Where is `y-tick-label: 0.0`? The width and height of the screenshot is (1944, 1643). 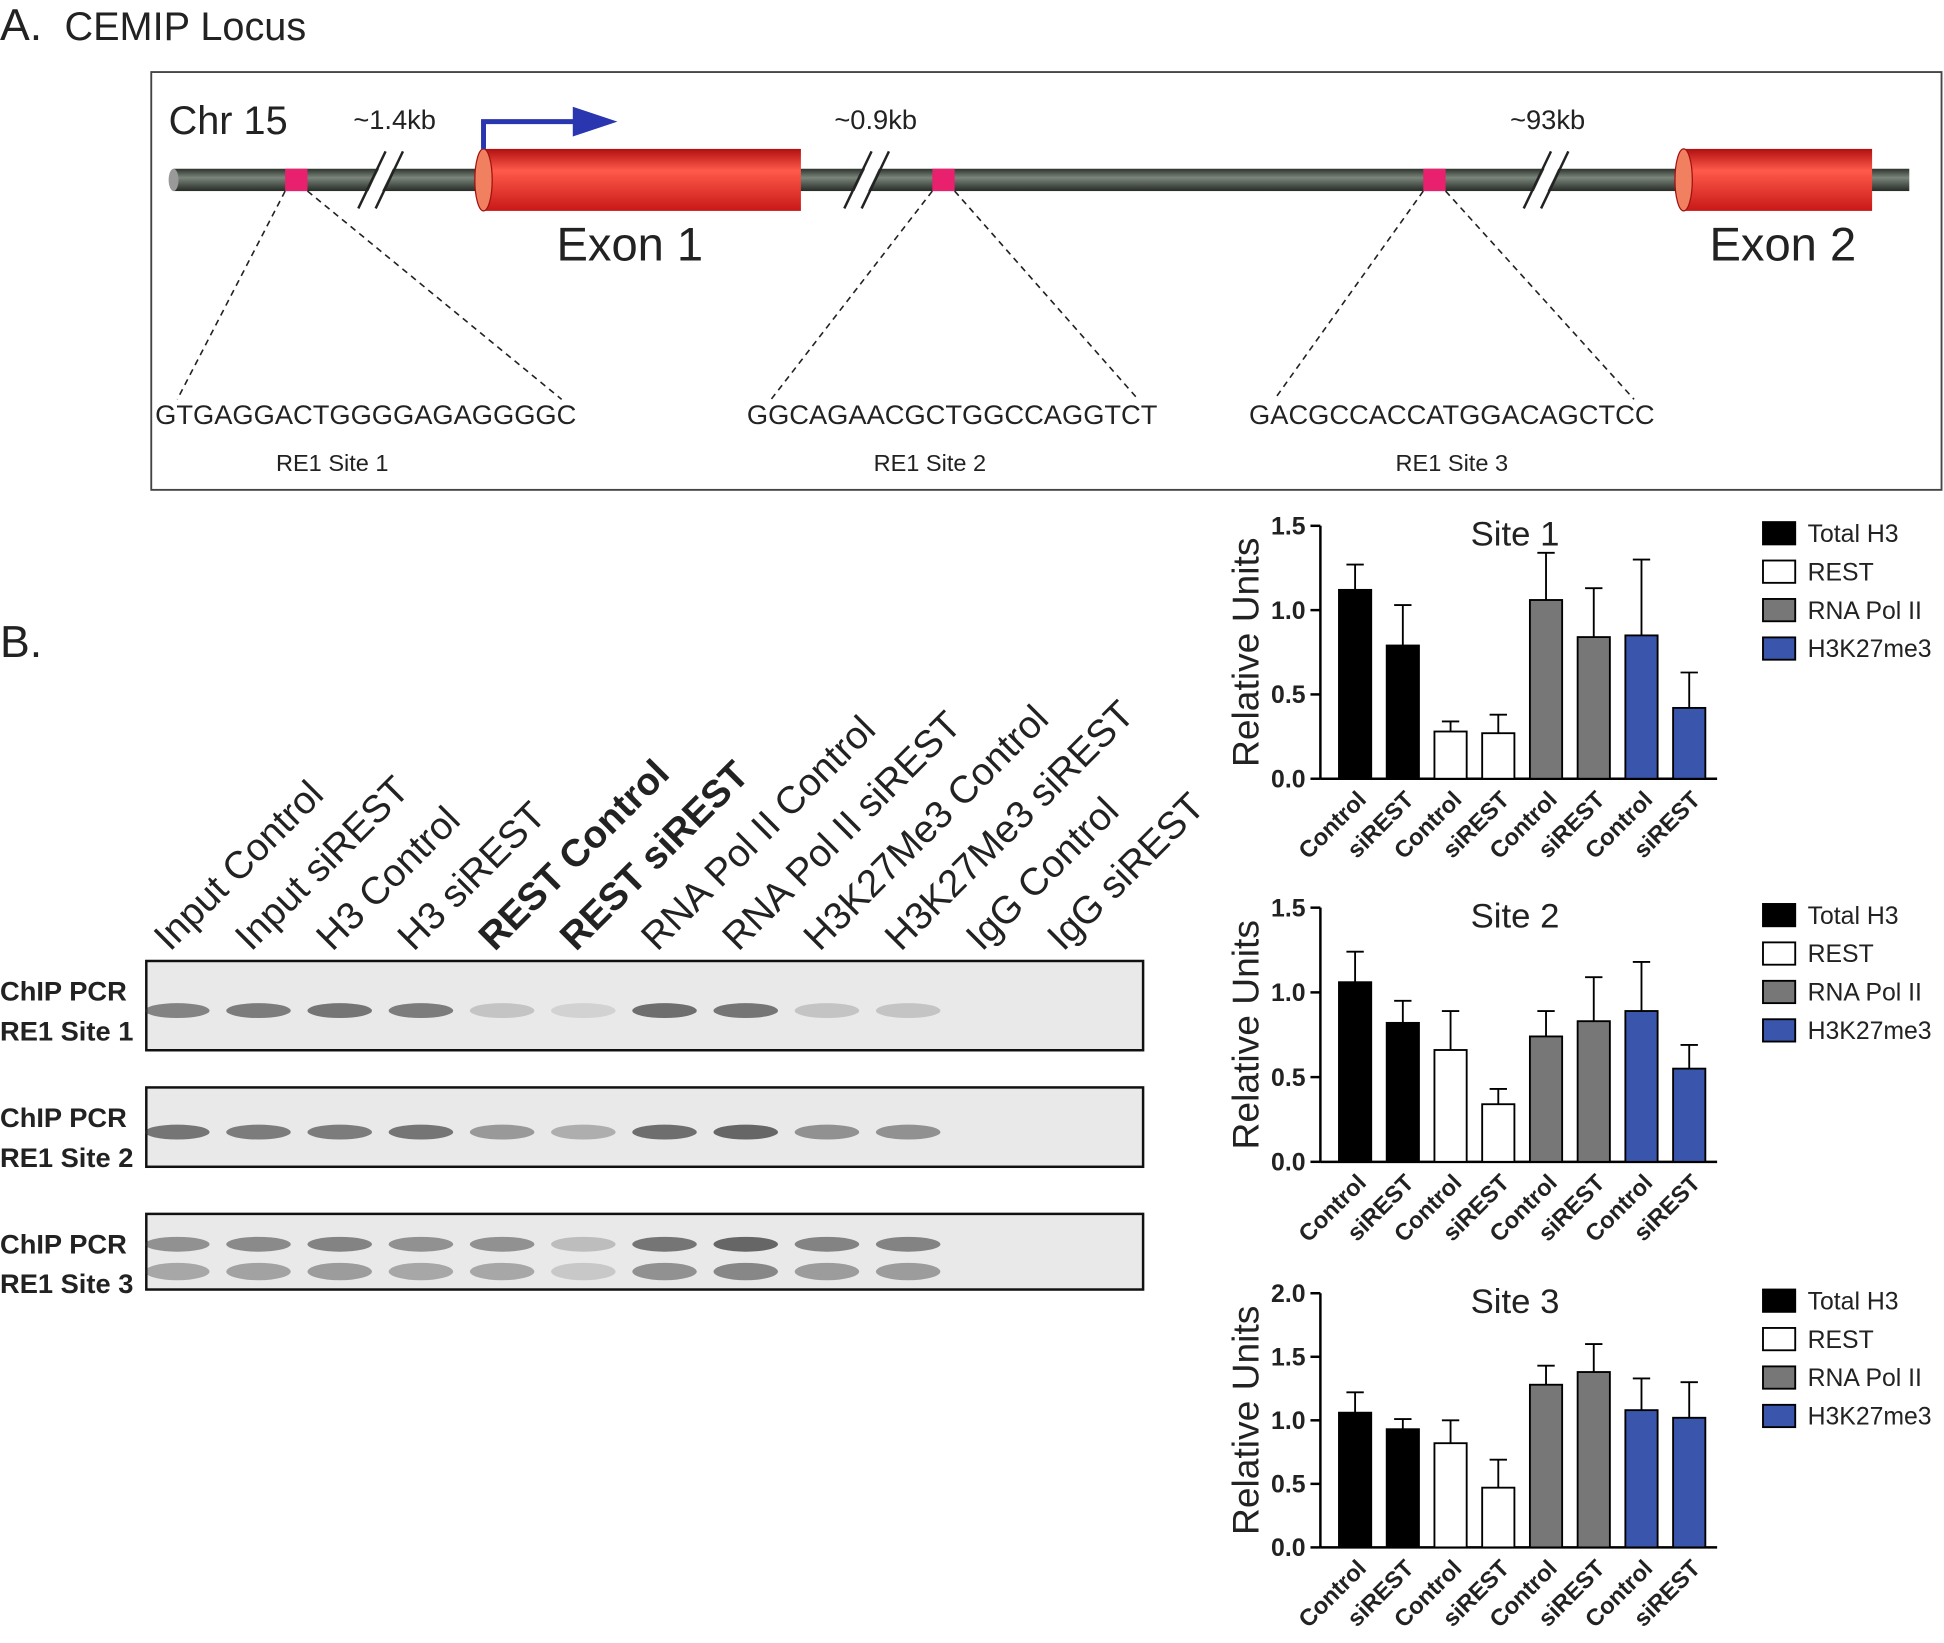
y-tick-label: 0.0 is located at coordinates (1288, 1163).